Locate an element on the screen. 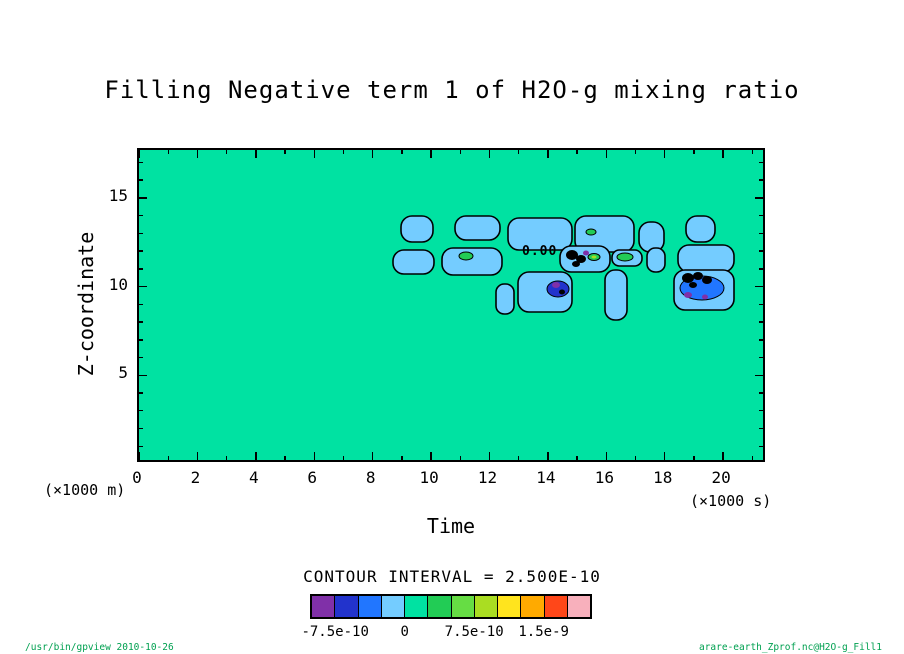  footer-filename-text: arare-earth_Zprof.nc@H2O-g_Fill1 is located at coordinates (790, 647).